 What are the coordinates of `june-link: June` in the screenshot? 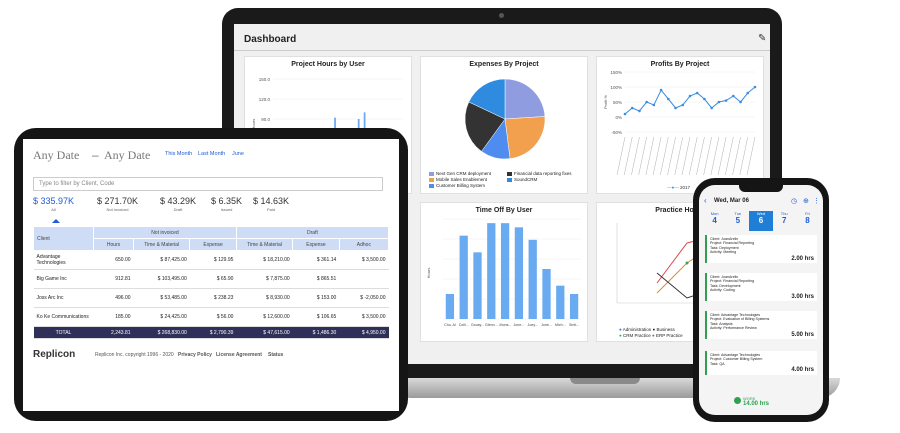 It's located at (238, 154).